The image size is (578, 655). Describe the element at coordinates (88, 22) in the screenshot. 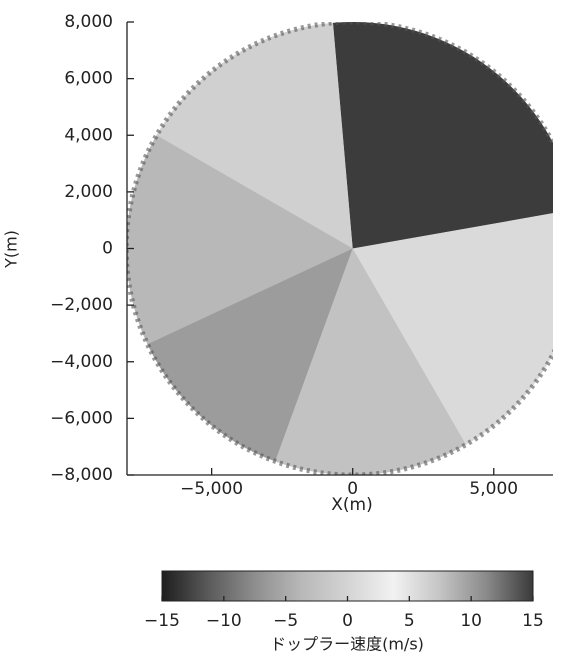

I see `y-tick-label: 8,000` at that location.